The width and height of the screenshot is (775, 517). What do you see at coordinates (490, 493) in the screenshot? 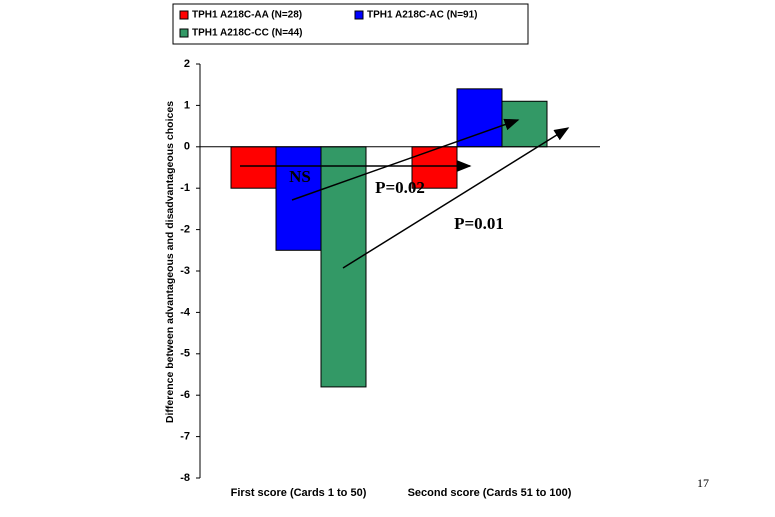
I see `x-tick-label: Second score (Cards 51 to 100)` at bounding box center [490, 493].